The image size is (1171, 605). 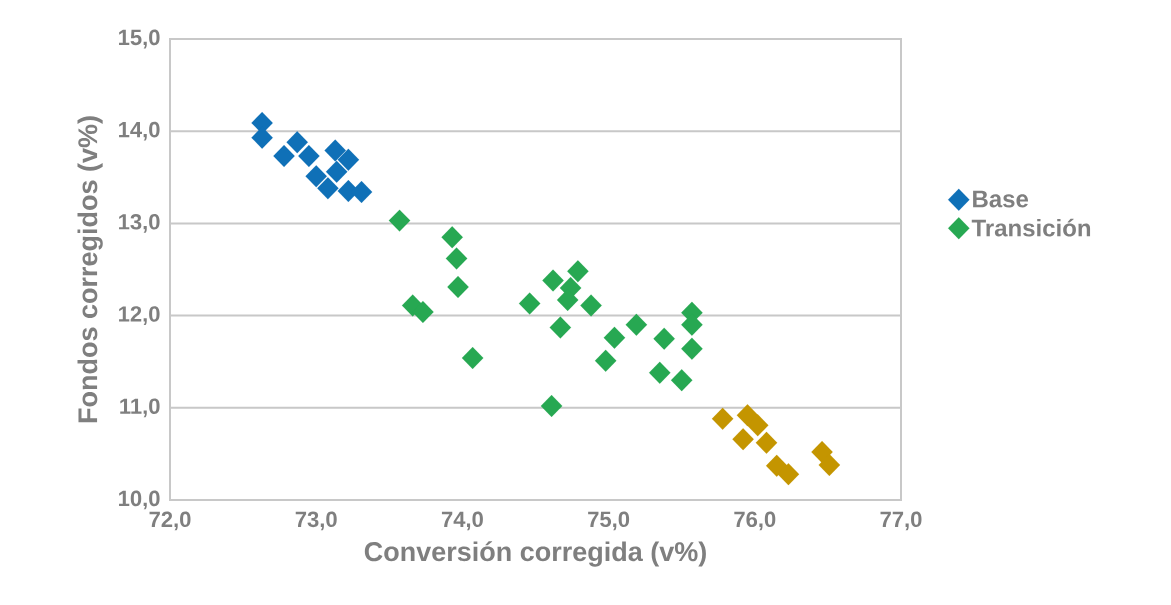 I want to click on x-tick-label: 75,0, so click(x=609, y=521).